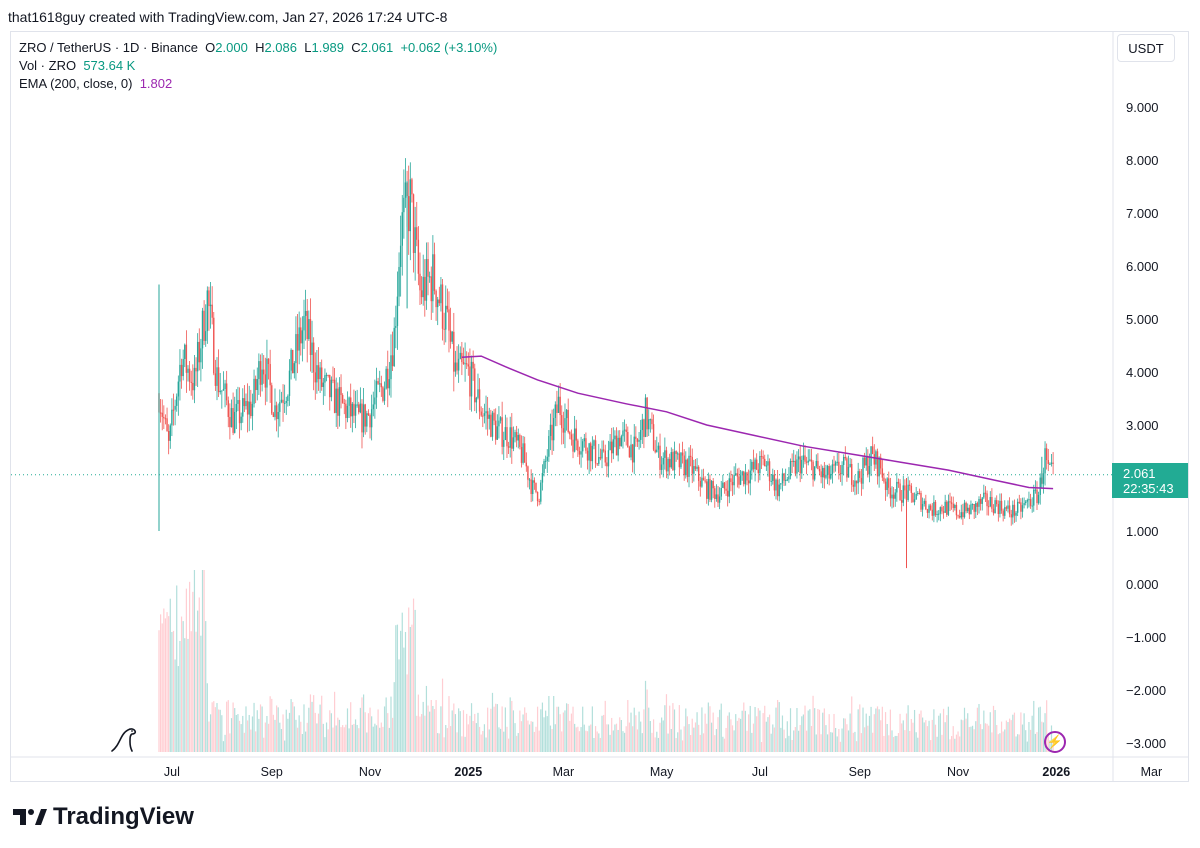 The image size is (1200, 848). I want to click on y-tick-label: 6.000, so click(1142, 266).